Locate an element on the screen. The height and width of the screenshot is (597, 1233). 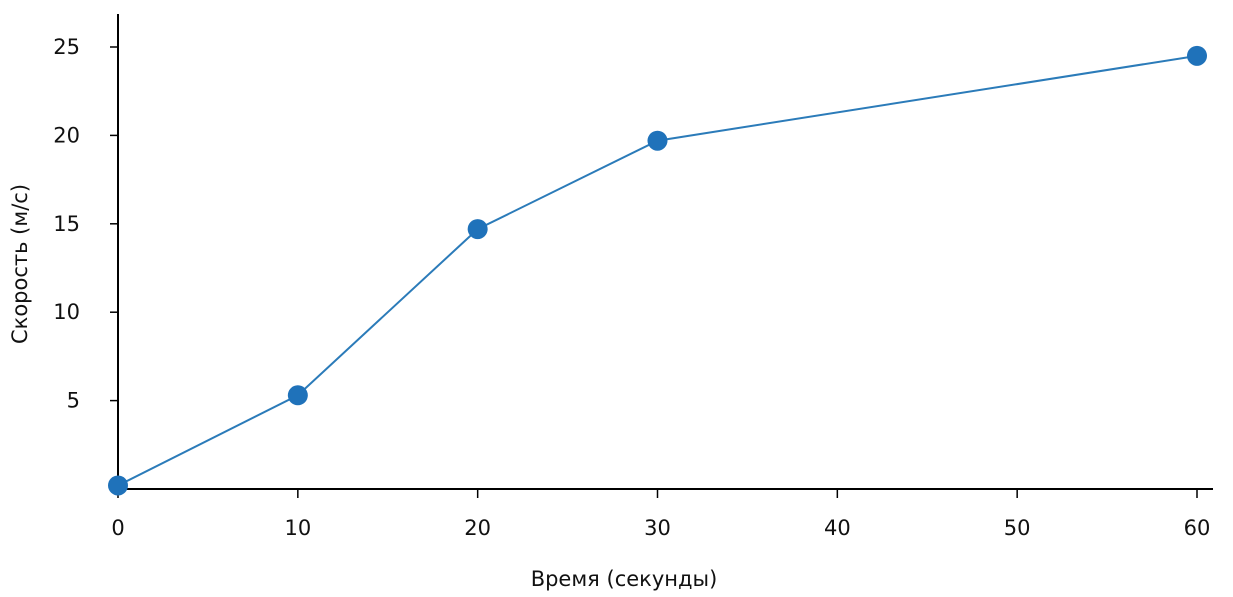
y-ticks: 5 10 15 20 25 is located at coordinates (85, 224).